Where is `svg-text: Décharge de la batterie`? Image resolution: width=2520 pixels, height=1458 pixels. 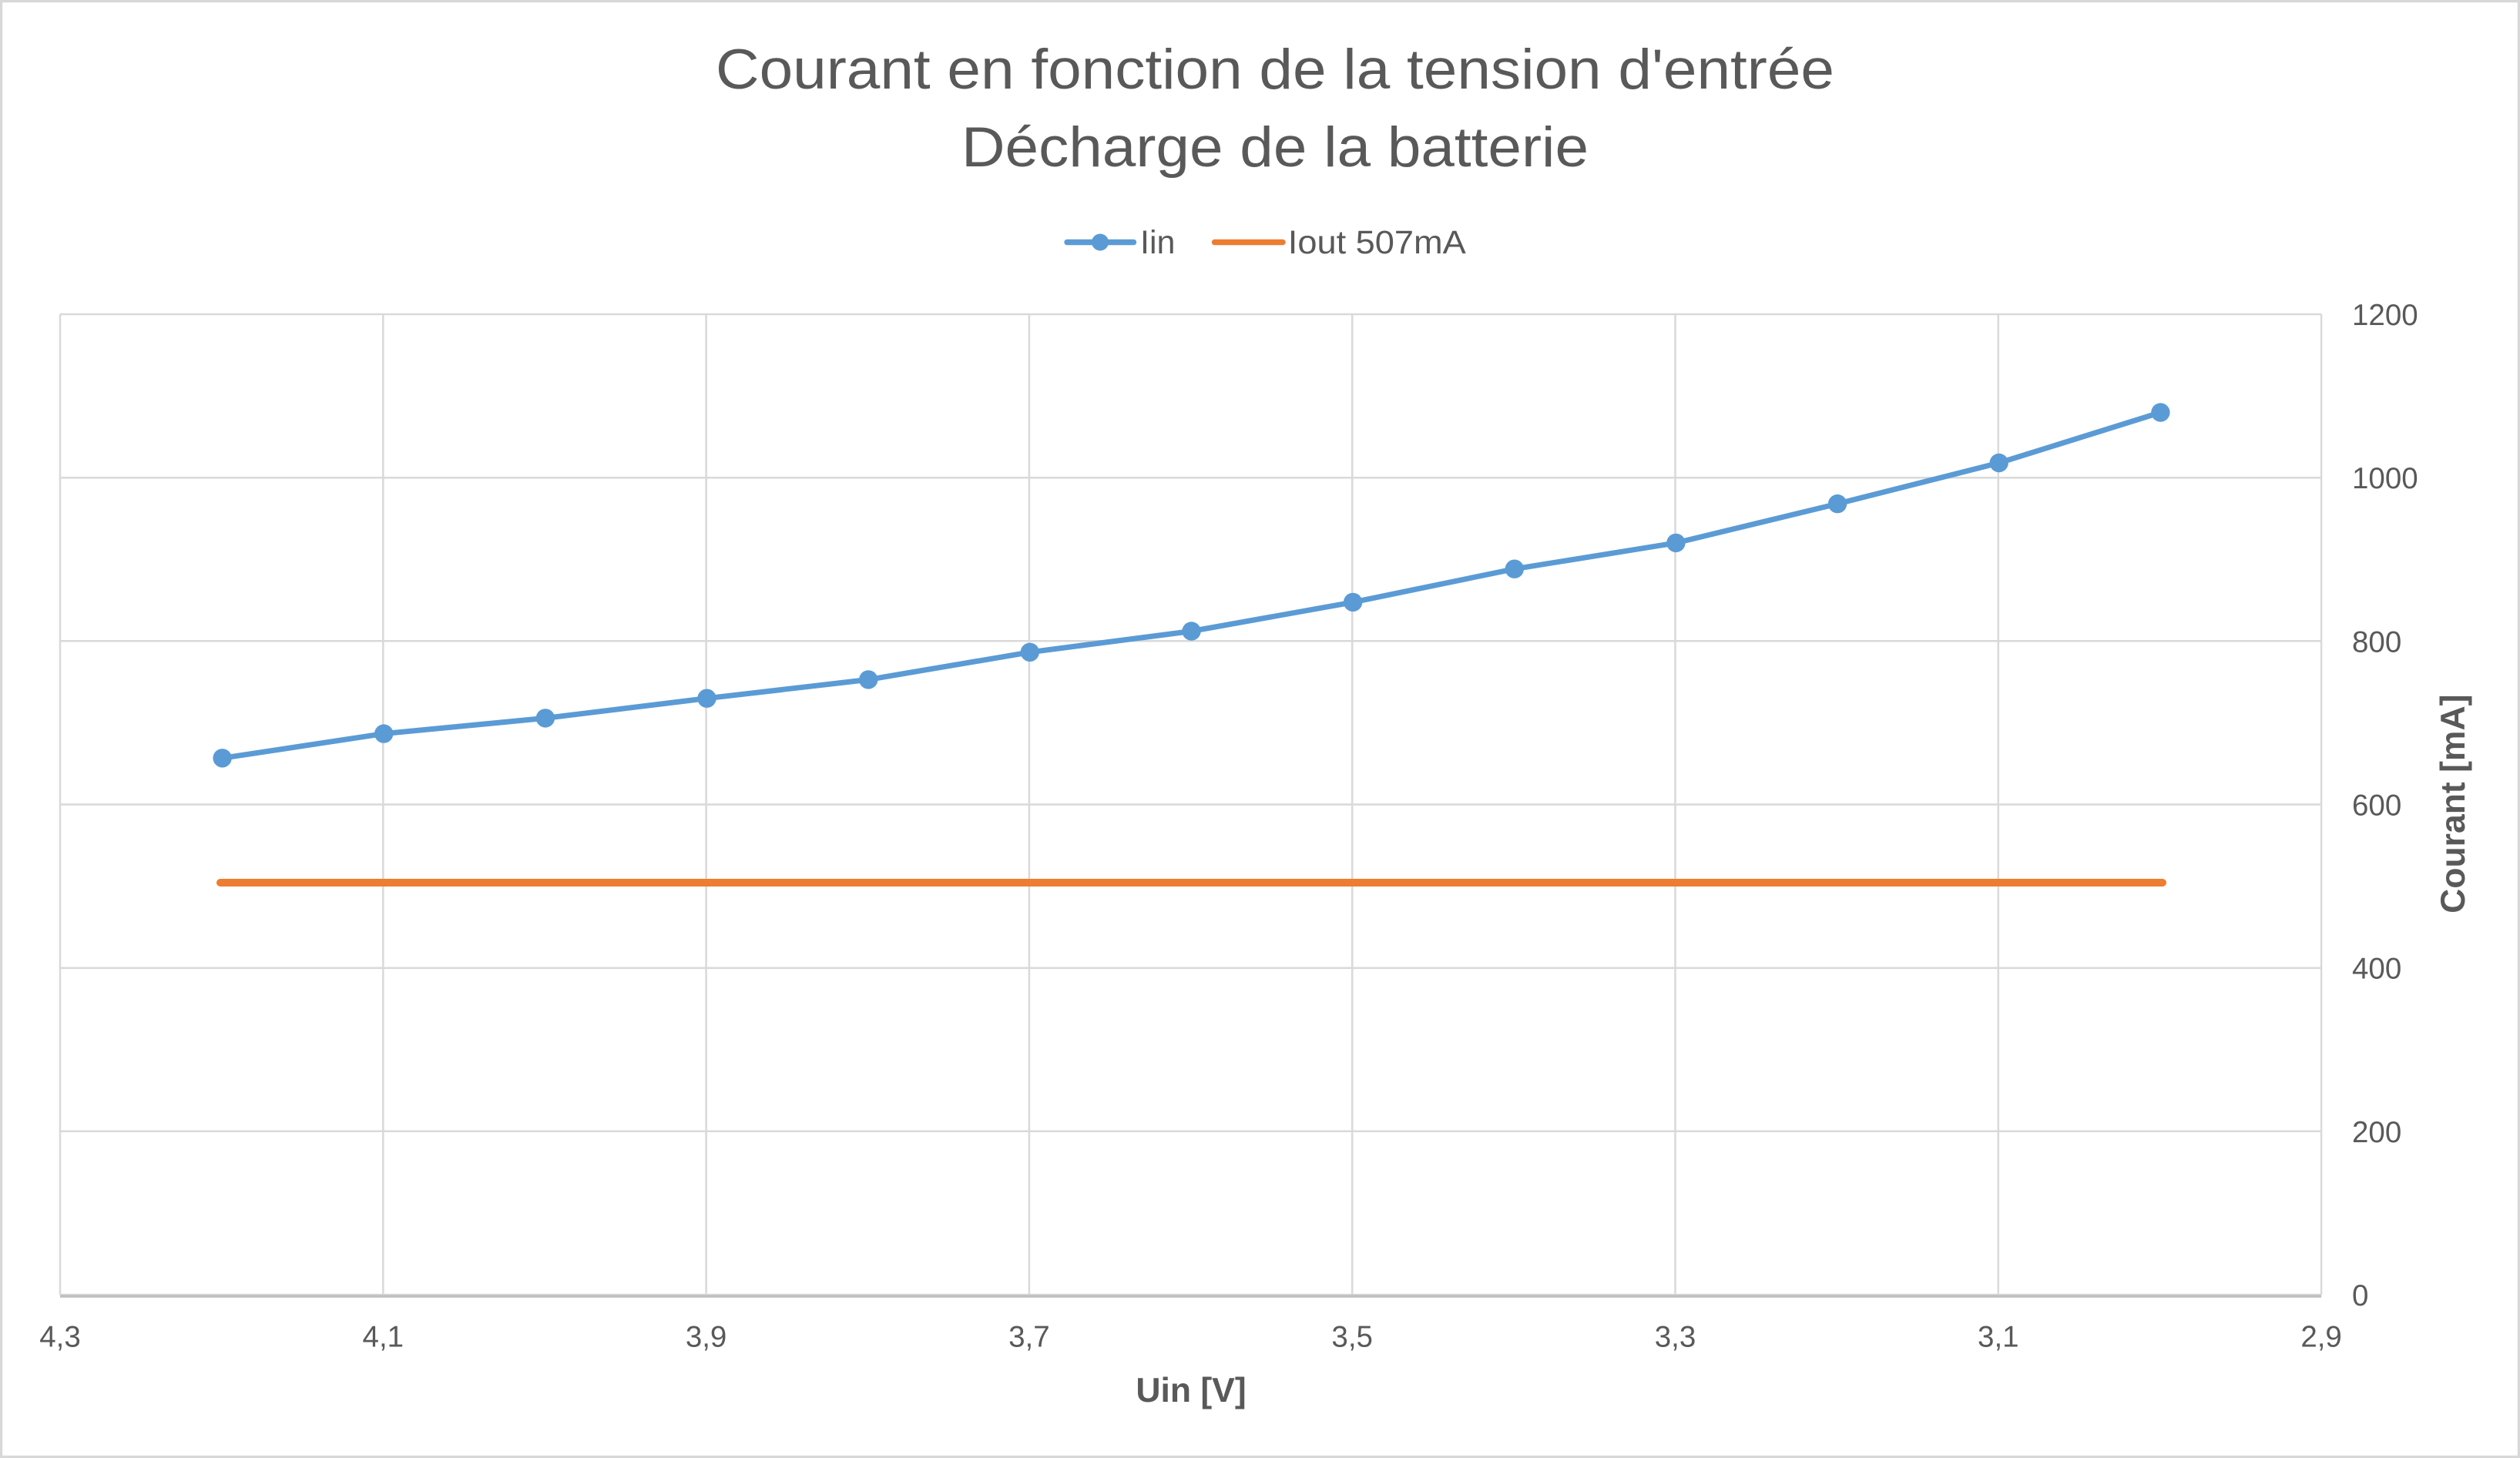
svg-text: Décharge de la batterie is located at coordinates (1275, 147).